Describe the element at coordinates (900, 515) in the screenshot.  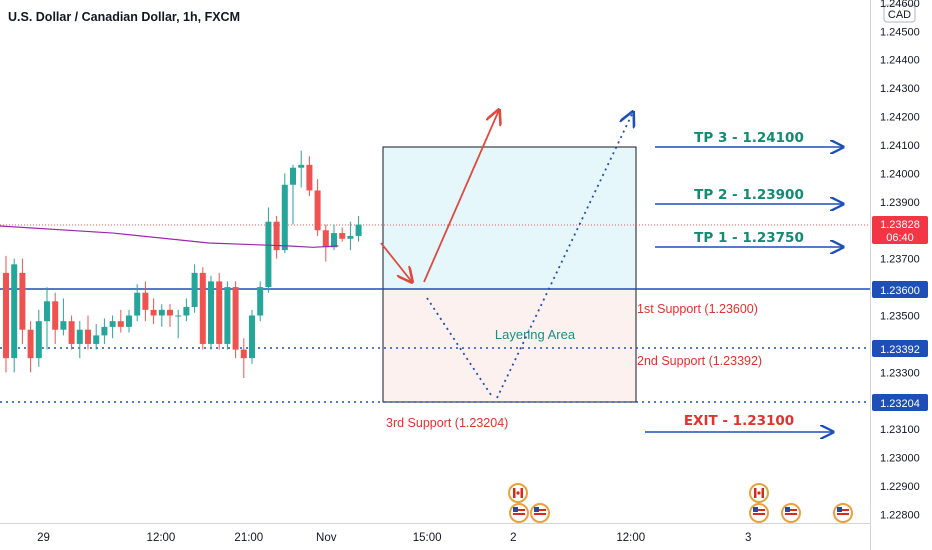
I see `price-tick: 1.22800` at that location.